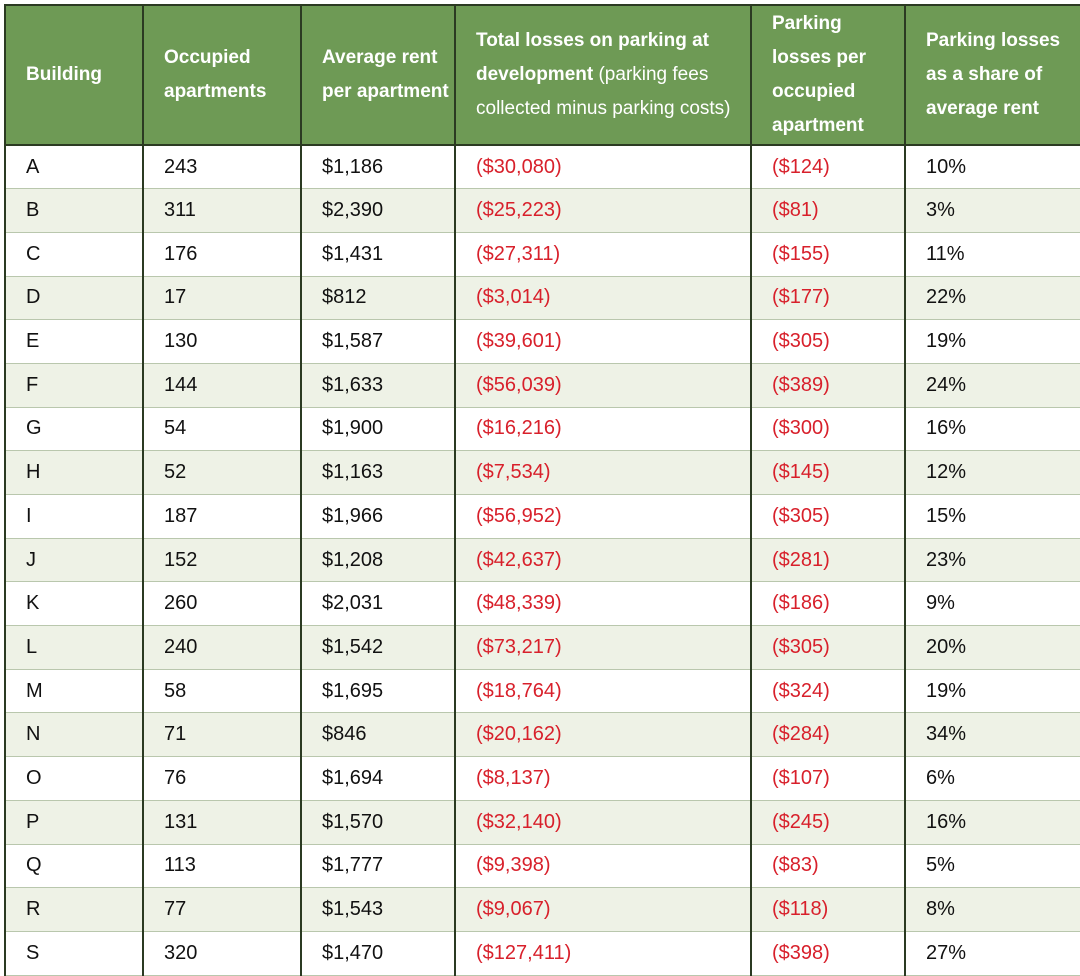  Describe the element at coordinates (222, 647) in the screenshot. I see `cell-occupied-apartments: 240` at that location.